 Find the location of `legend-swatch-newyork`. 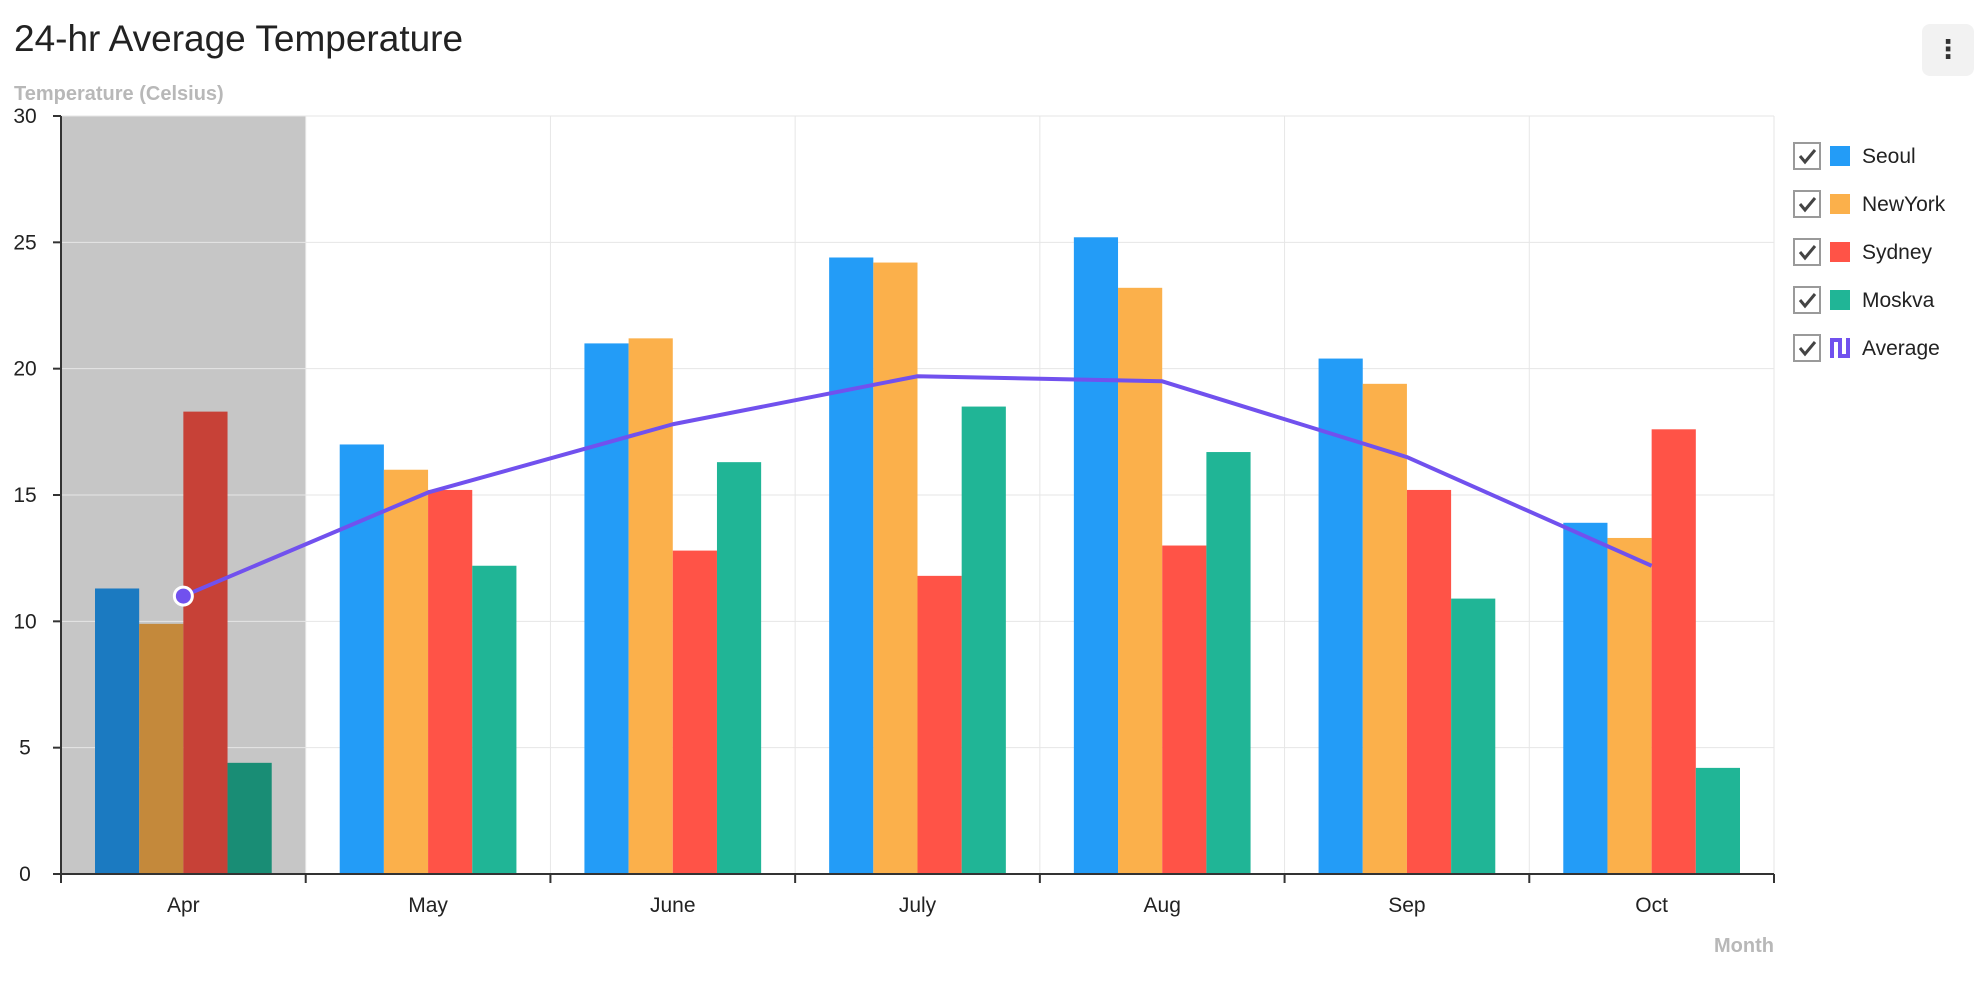

legend-swatch-newyork is located at coordinates (1840, 204).